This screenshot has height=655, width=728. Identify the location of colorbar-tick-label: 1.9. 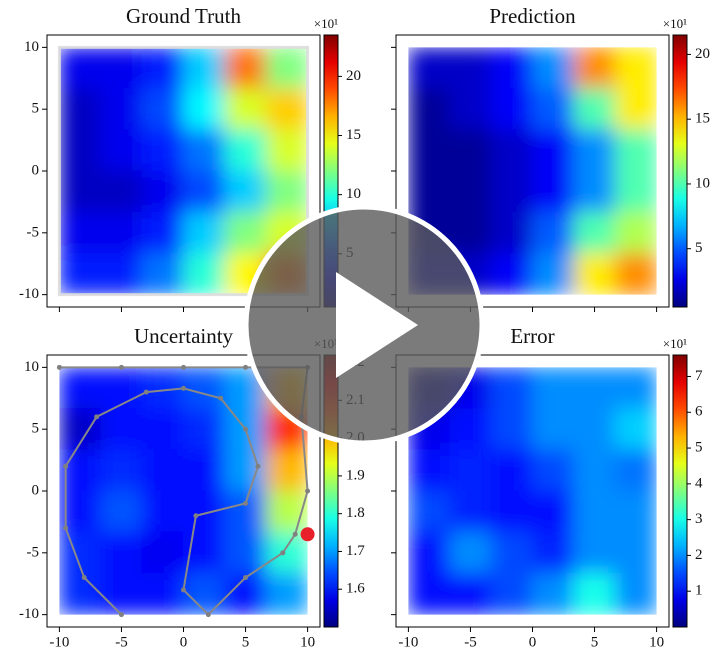
(355, 475).